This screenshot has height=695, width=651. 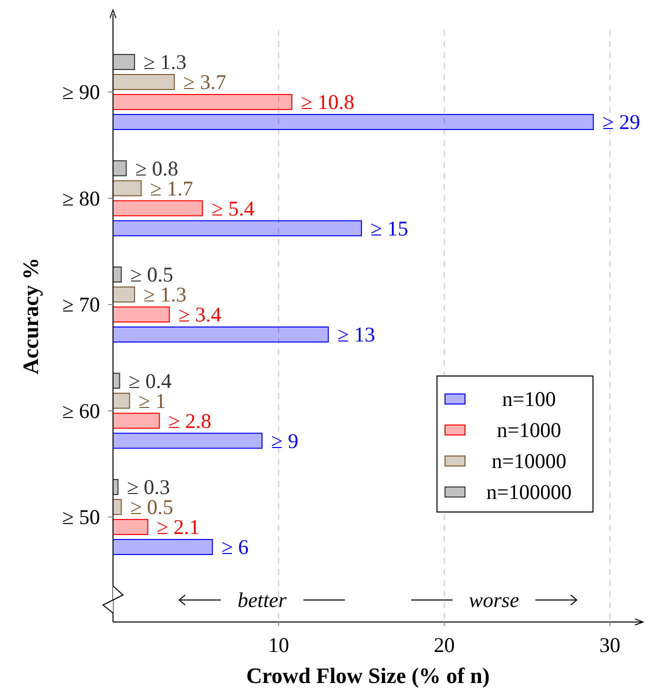 What do you see at coordinates (30, 316) in the screenshot?
I see `y-axis-title: Accuracy %` at bounding box center [30, 316].